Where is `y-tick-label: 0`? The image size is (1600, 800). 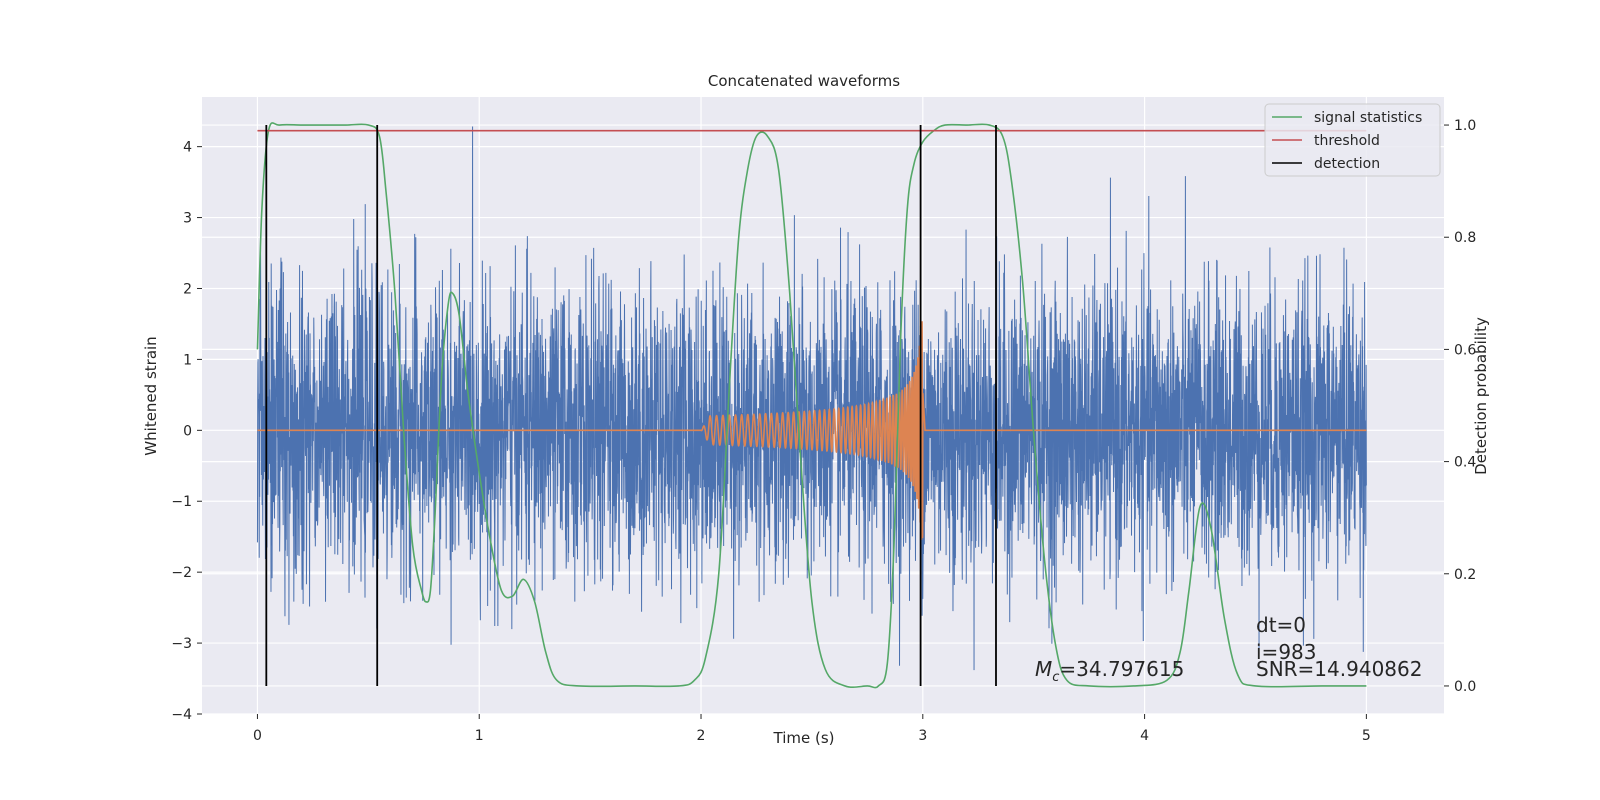 y-tick-label: 0 is located at coordinates (187, 431).